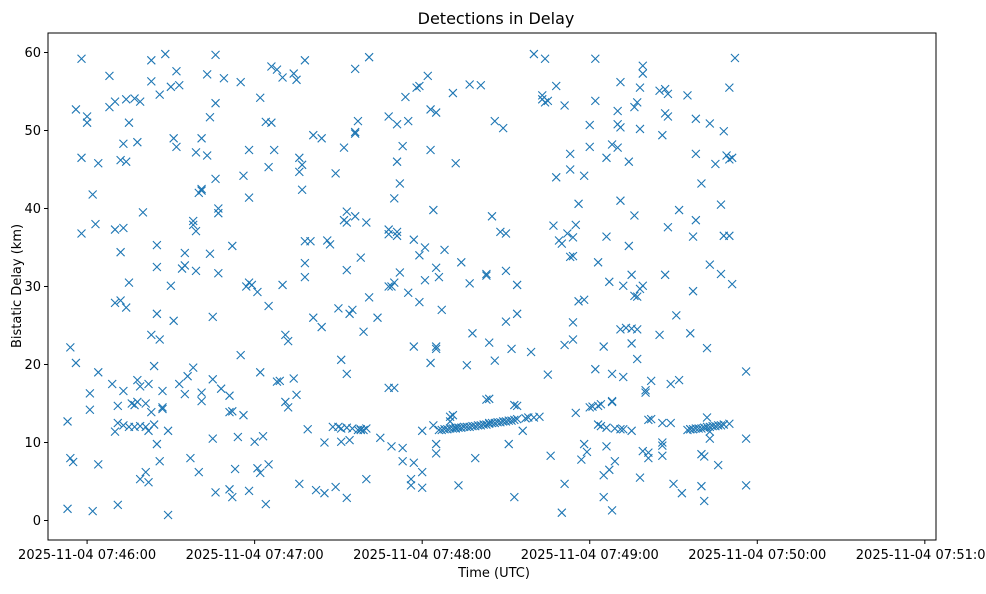 The width and height of the screenshot is (986, 594). What do you see at coordinates (32, 287) in the screenshot?
I see `y-tick-label: 30` at bounding box center [32, 287].